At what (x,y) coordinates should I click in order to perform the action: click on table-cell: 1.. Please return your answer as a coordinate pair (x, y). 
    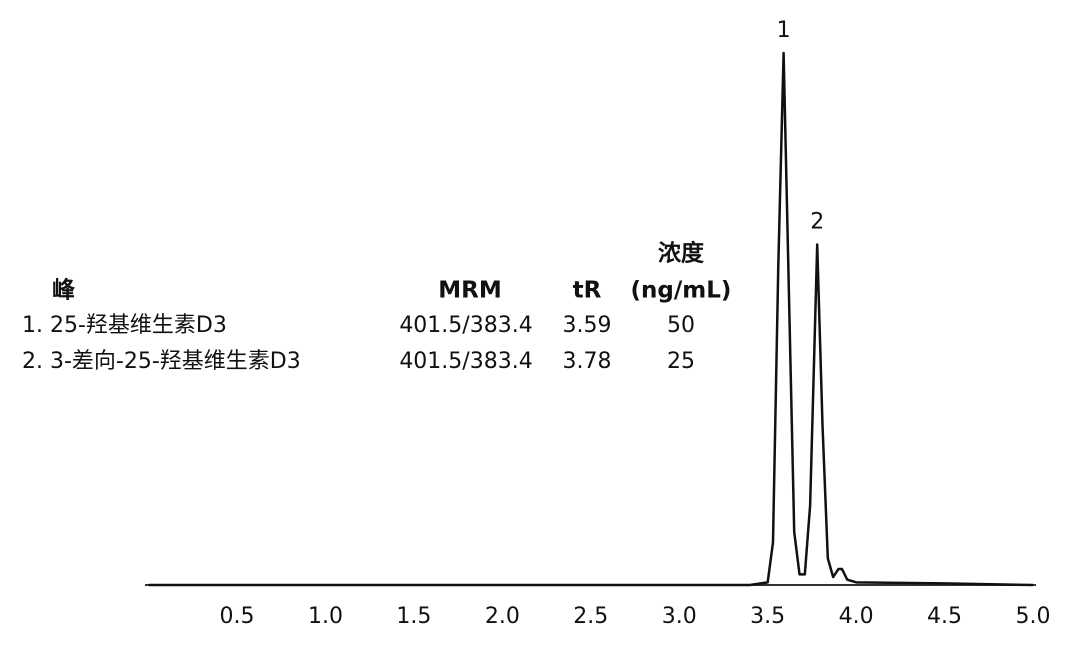
    Looking at the image, I should click on (32, 325).